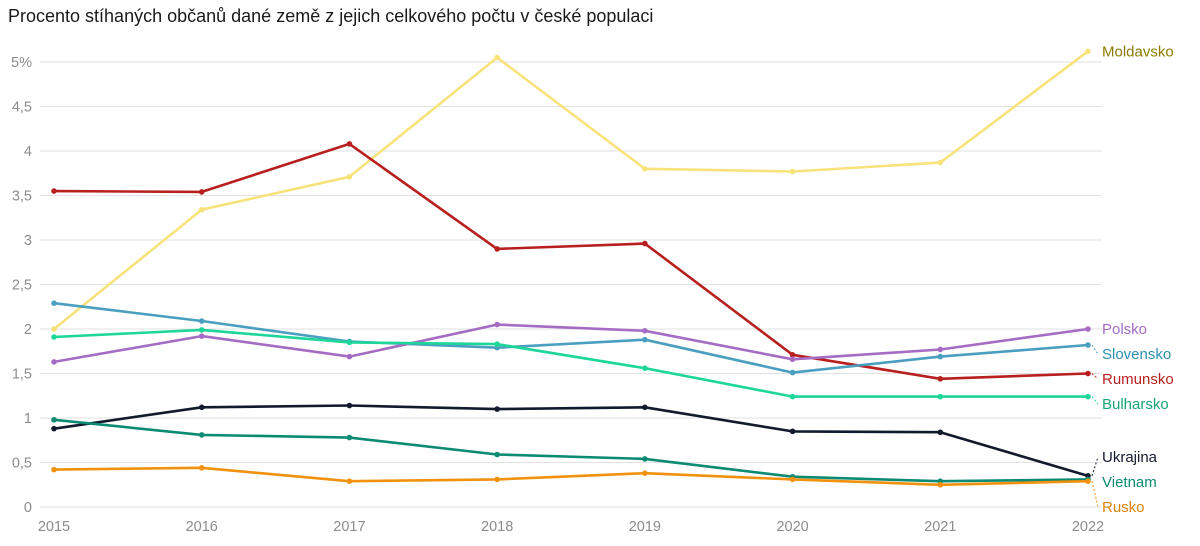  What do you see at coordinates (571, 343) in the screenshot?
I see `series-line-polsko` at bounding box center [571, 343].